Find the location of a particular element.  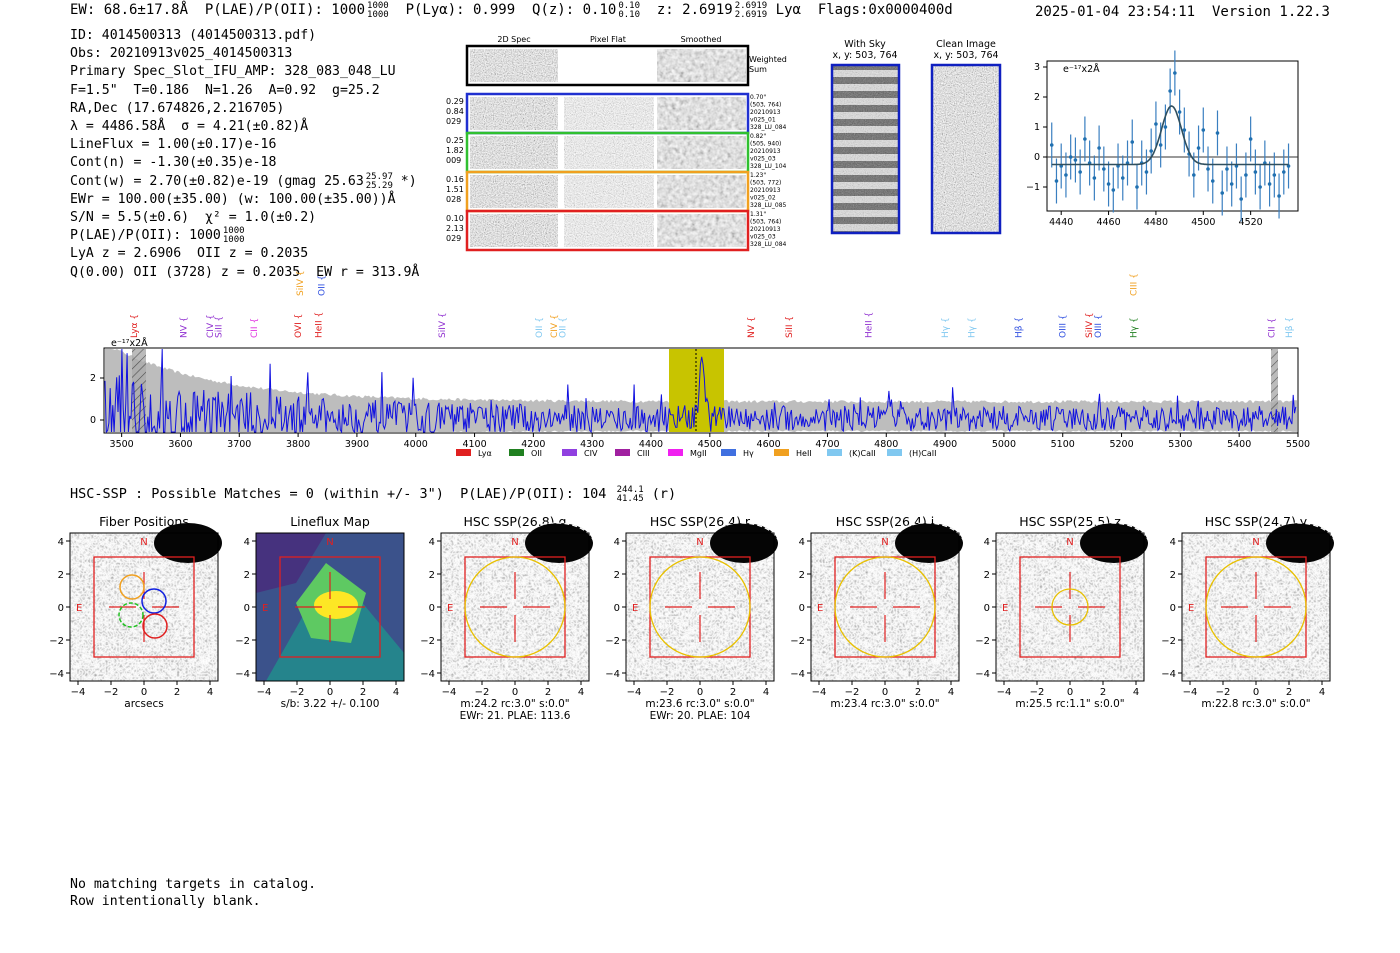

x-tick-label: 4500 is located at coordinates (1203, 222).